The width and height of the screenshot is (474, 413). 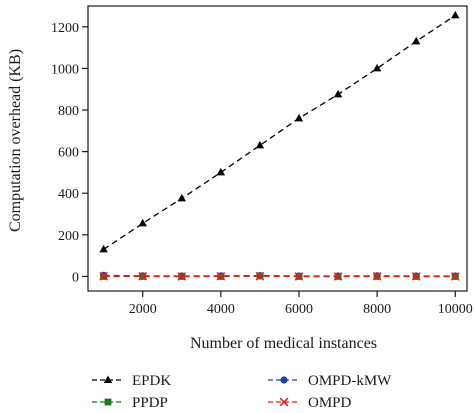 I want to click on y-tick-label: 400, so click(x=68, y=194).